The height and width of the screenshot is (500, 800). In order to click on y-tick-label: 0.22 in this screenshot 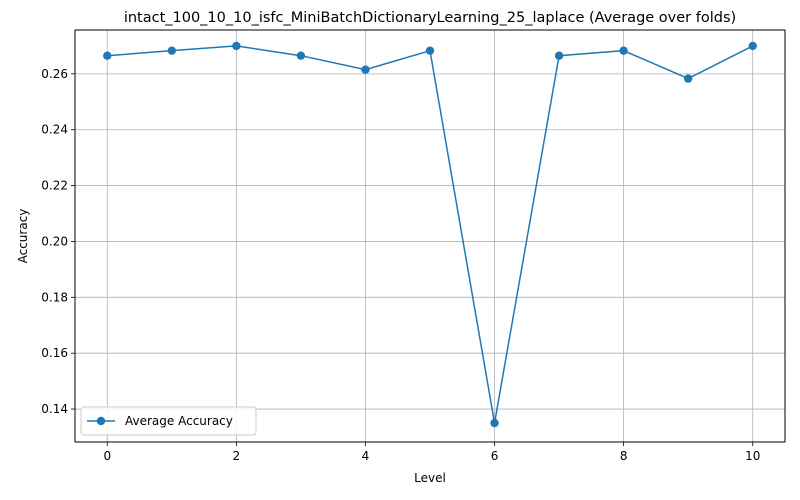, I will do `click(54, 186)`.